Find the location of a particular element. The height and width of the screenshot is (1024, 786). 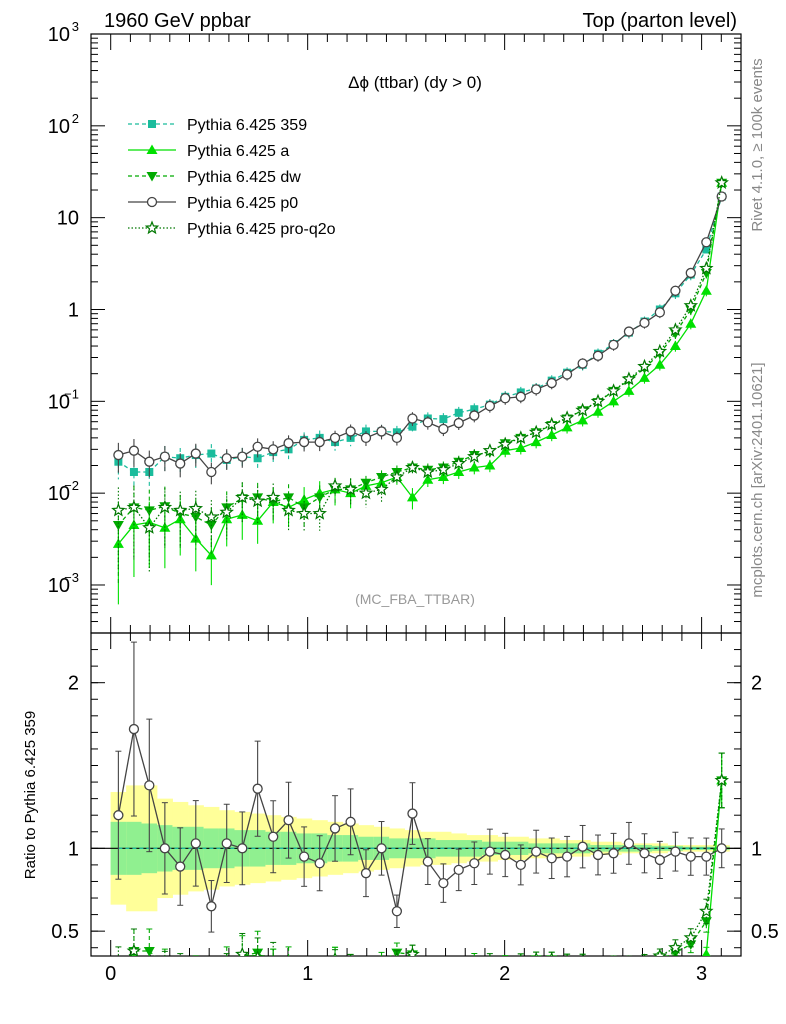

legend-marker is located at coordinates (152, 202).